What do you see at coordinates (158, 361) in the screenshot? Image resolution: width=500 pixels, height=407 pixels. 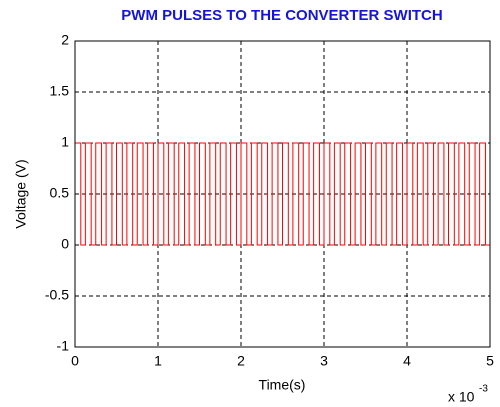 I see `x-tick-label: 1` at bounding box center [158, 361].